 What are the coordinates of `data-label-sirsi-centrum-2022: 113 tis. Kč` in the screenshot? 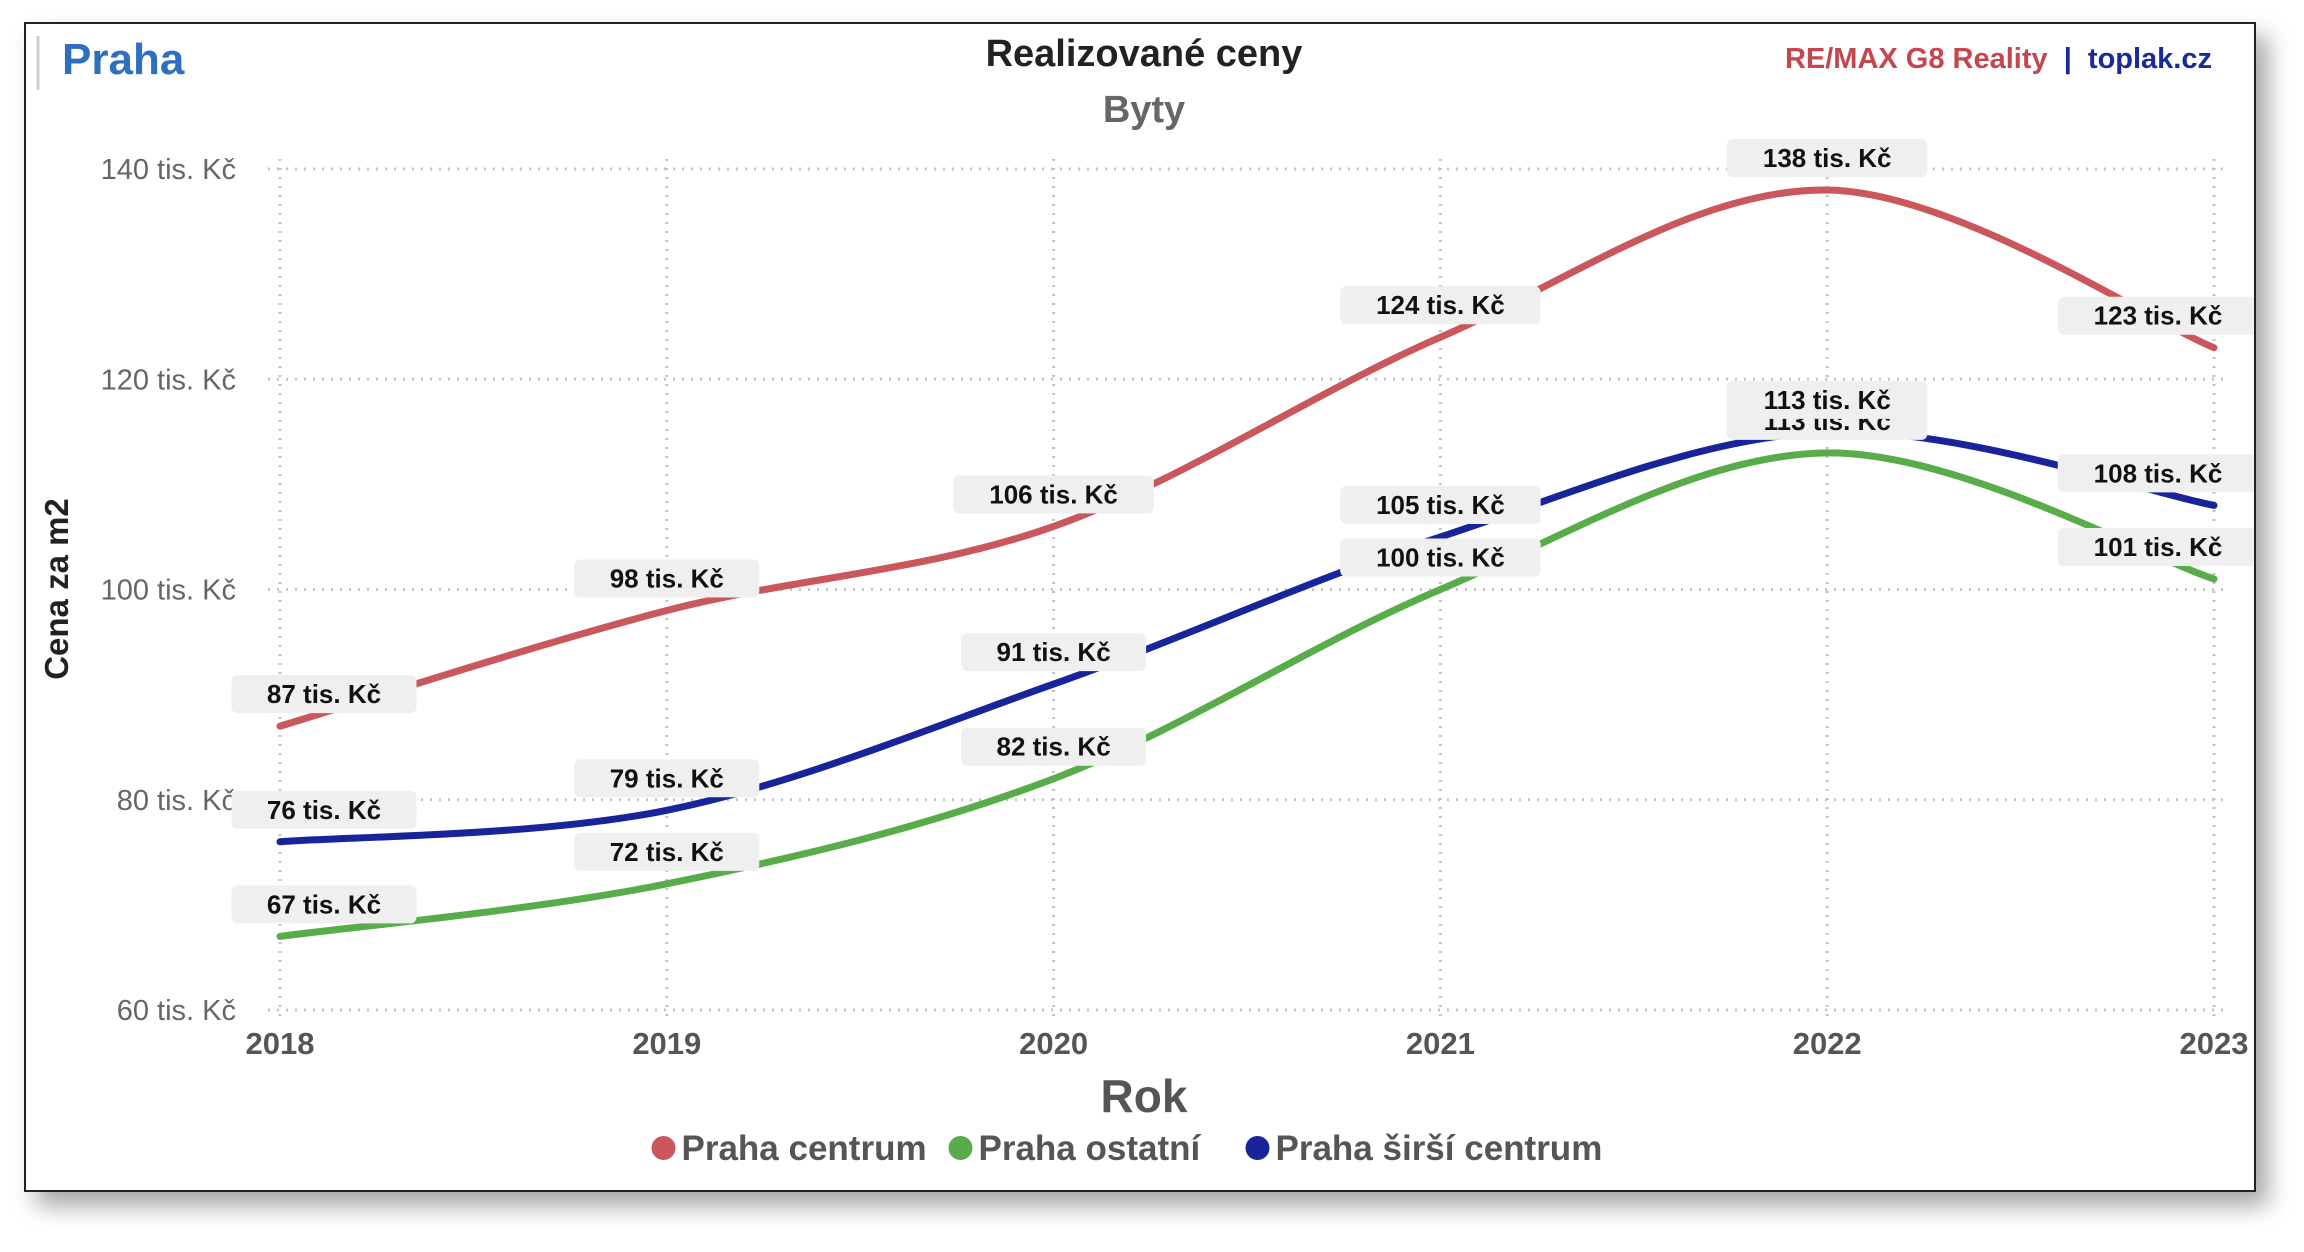 It's located at (1827, 399).